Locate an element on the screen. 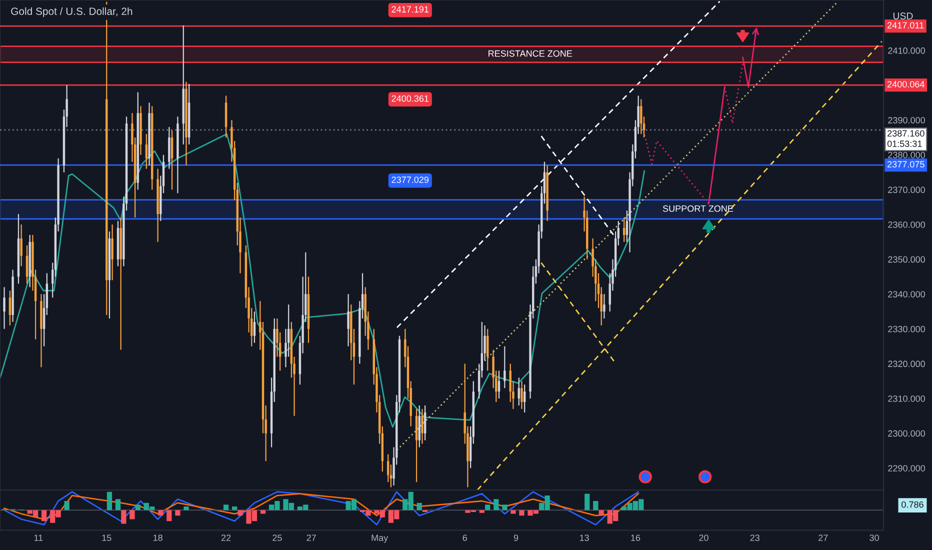  x-tick-label: 15 is located at coordinates (107, 537).